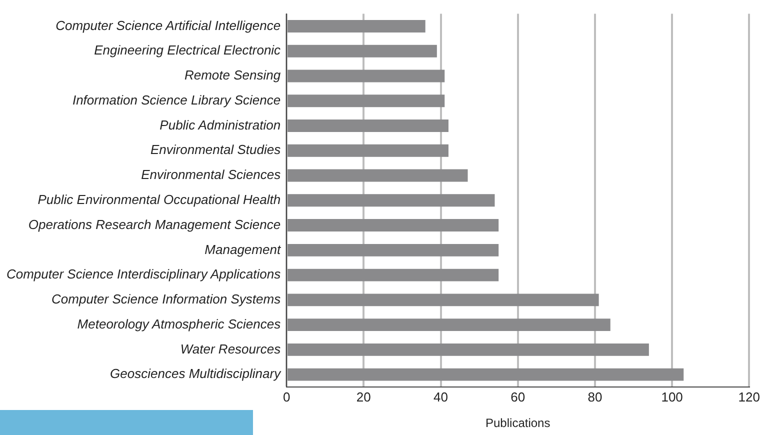  What do you see at coordinates (188, 50) in the screenshot?
I see `y-tick-label: Engineering Electrical Electronic` at bounding box center [188, 50].